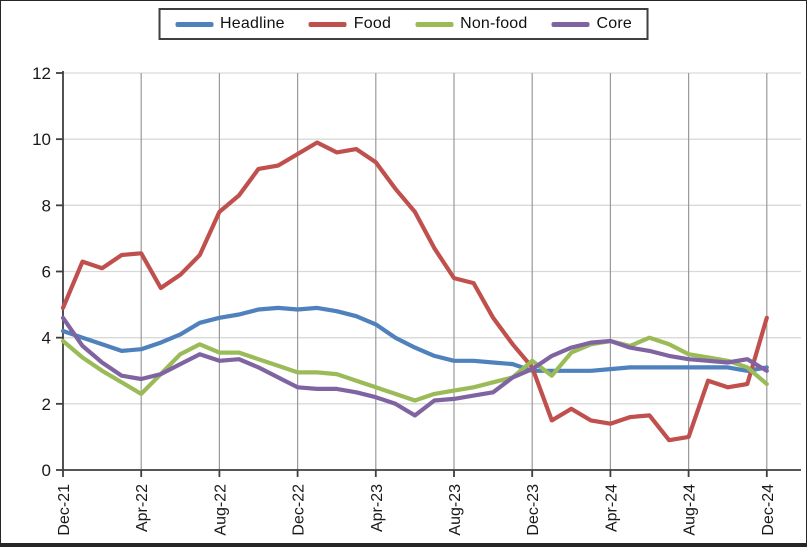 This screenshot has width=807, height=547. What do you see at coordinates (403, 24) in the screenshot?
I see `chart-legend: Headline Food Non-food Core` at bounding box center [403, 24].